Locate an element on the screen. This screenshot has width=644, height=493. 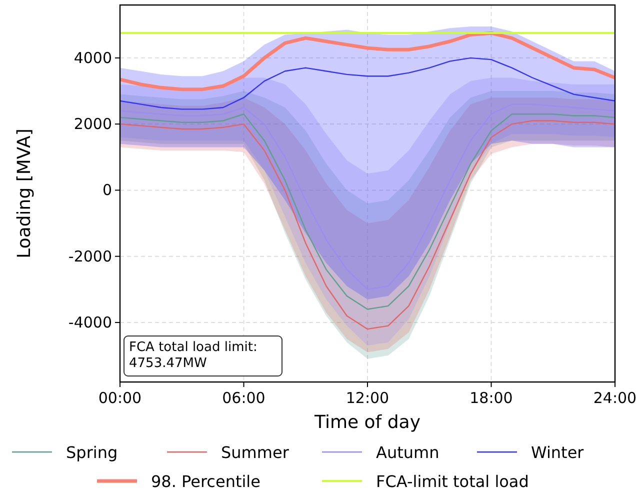
y-tick-label: 2000 is located at coordinates (93, 124).